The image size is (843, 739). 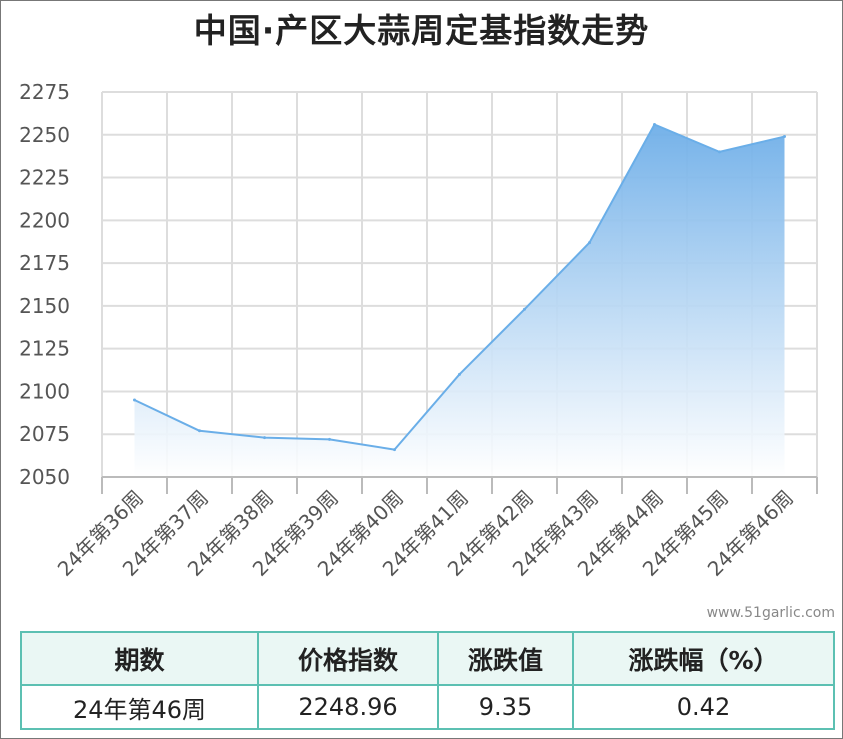 I want to click on cell-price-index: 2248.96, so click(x=348, y=707).